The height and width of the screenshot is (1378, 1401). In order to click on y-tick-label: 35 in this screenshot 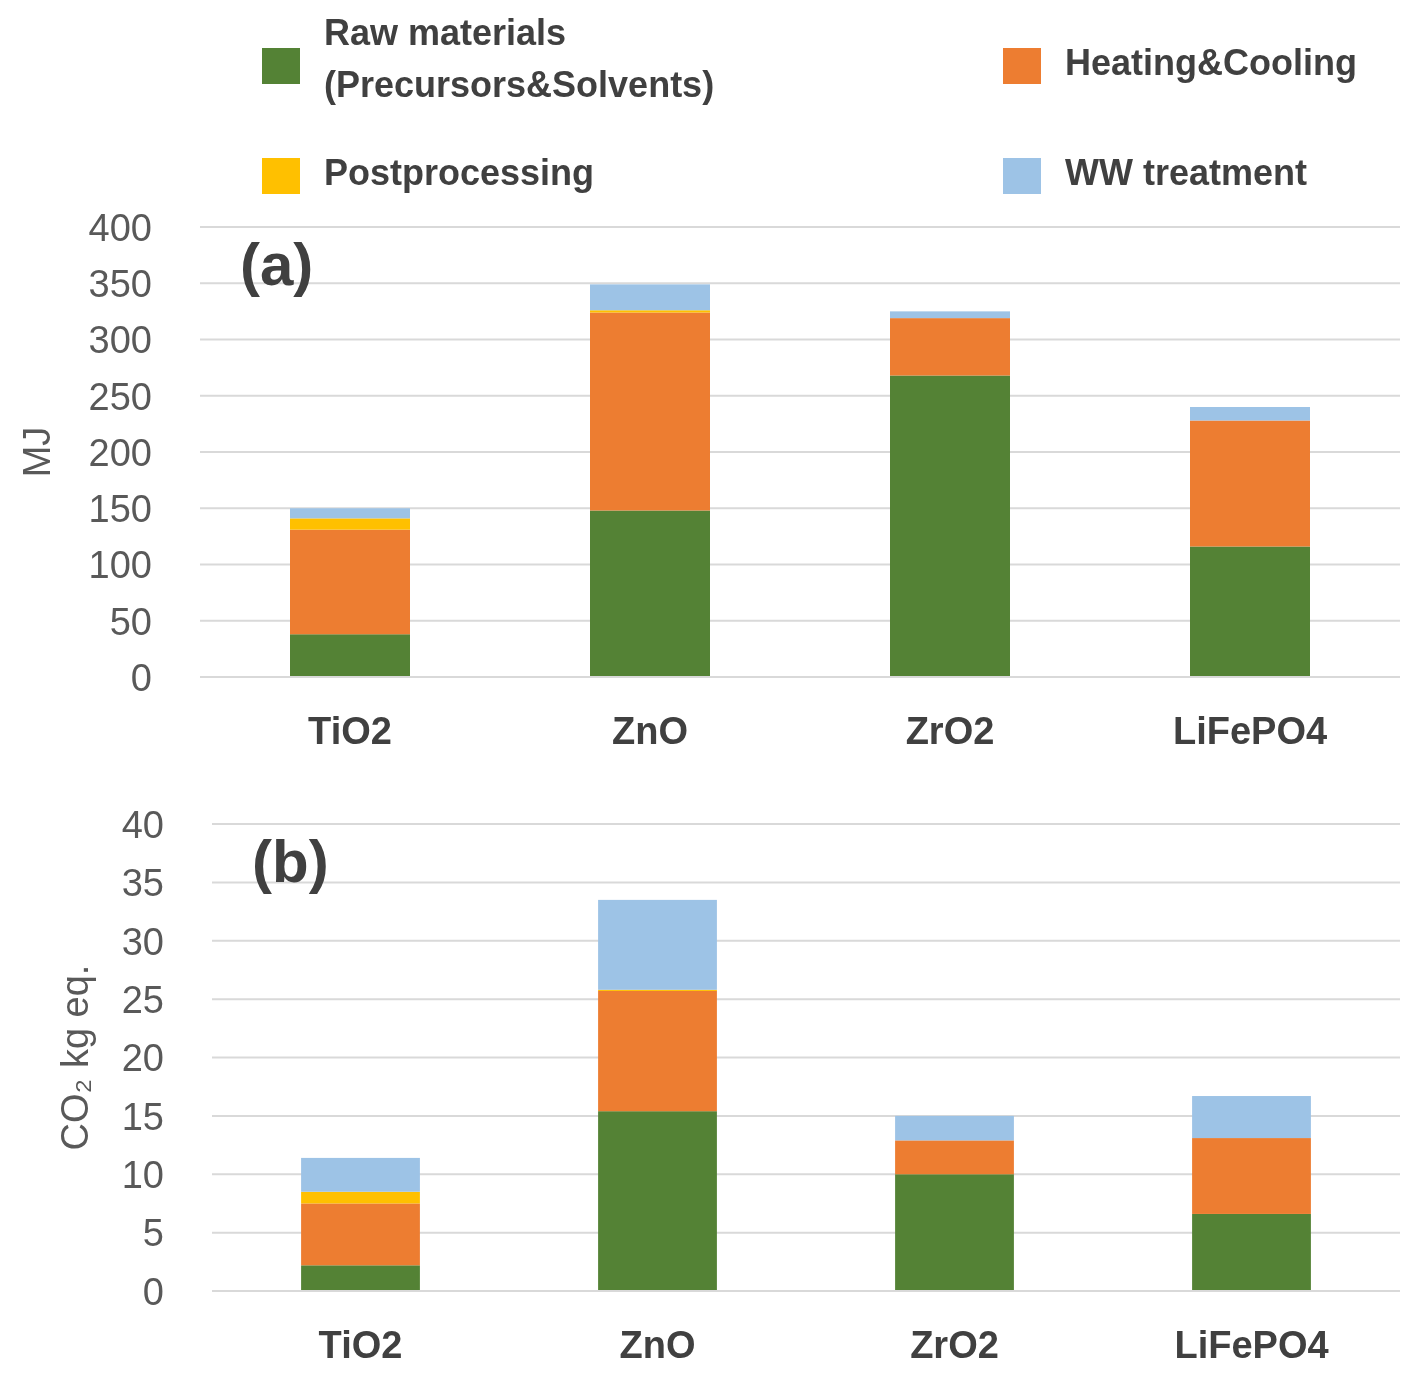, I will do `click(142, 883)`.